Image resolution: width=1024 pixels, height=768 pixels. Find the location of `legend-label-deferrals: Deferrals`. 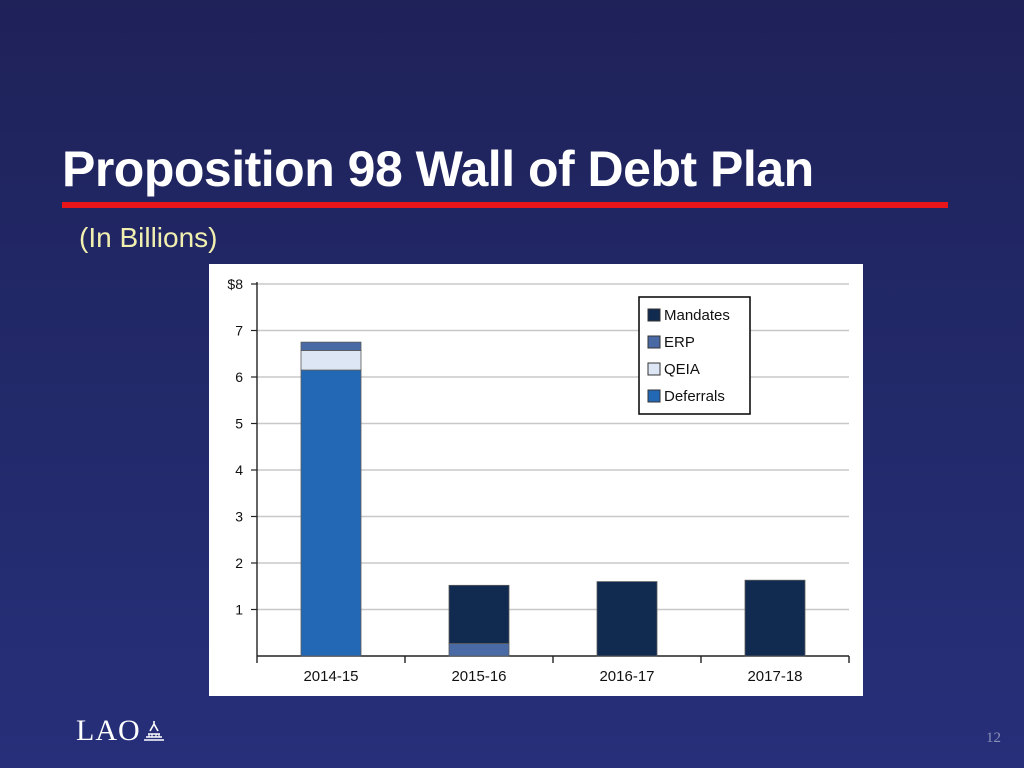

legend-label-deferrals: Deferrals is located at coordinates (694, 396).